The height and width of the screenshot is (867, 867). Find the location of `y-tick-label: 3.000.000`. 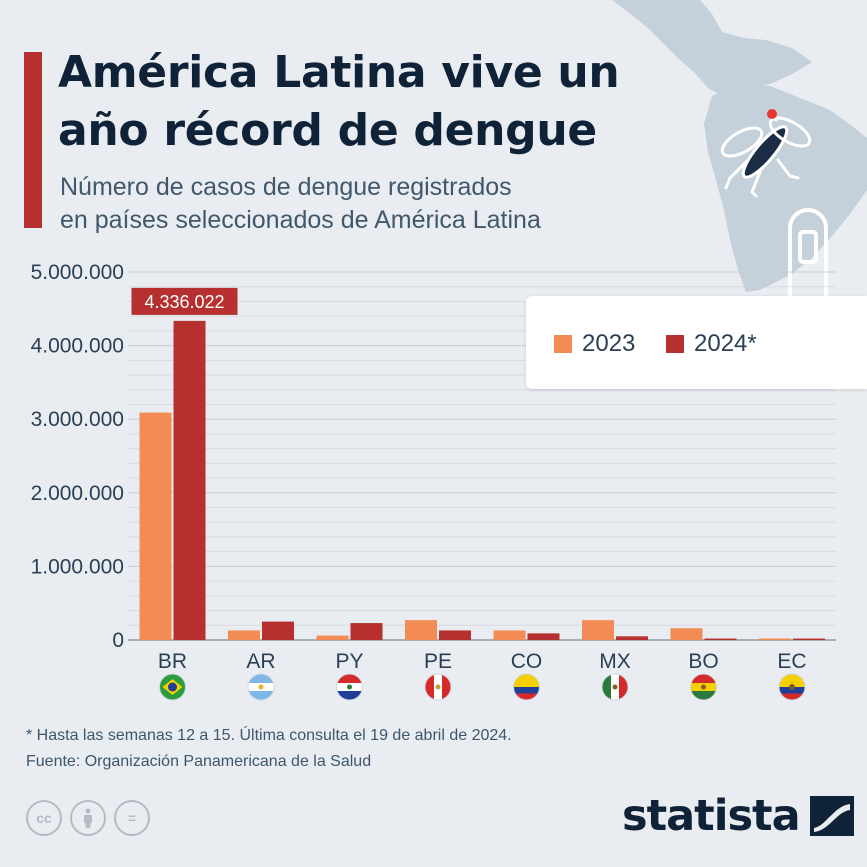

y-tick-label: 3.000.000 is located at coordinates (77, 419).